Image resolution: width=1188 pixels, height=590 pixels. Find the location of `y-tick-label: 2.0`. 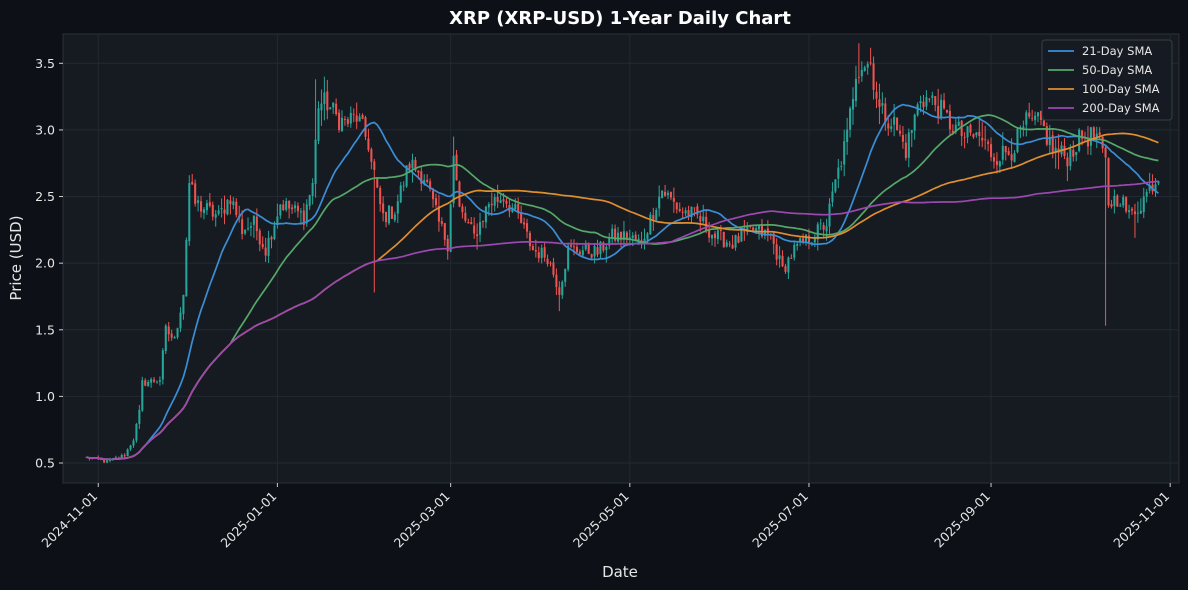

y-tick-label: 2.0 is located at coordinates (45, 263).